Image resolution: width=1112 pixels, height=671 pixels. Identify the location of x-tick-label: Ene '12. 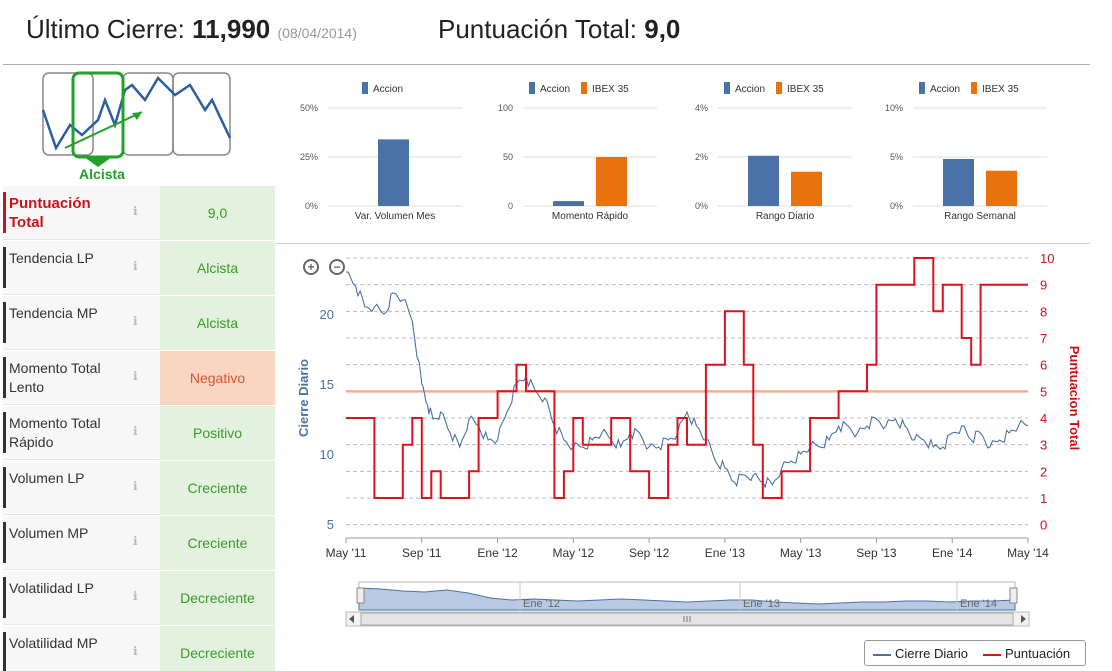
(497, 553).